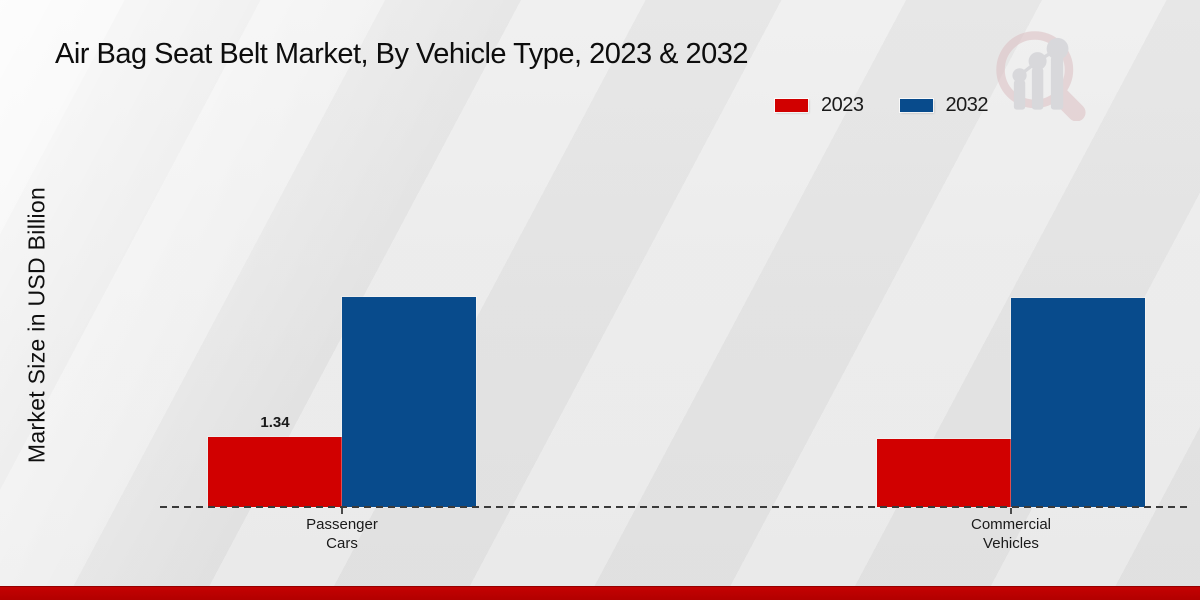  Describe the element at coordinates (1078, 402) in the screenshot. I see `bar-2032-commercial-vehicles` at that location.